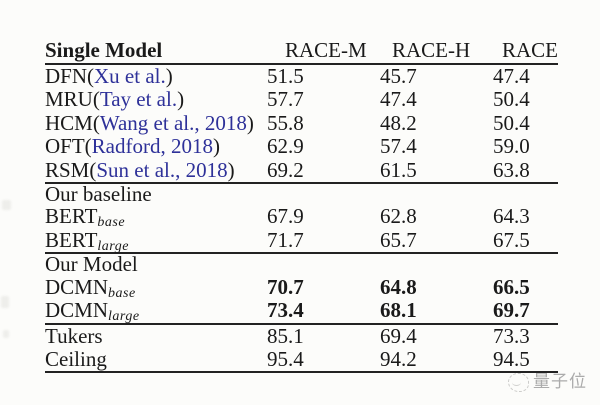  What do you see at coordinates (530, 50) in the screenshot?
I see `header-race: RACE` at bounding box center [530, 50].